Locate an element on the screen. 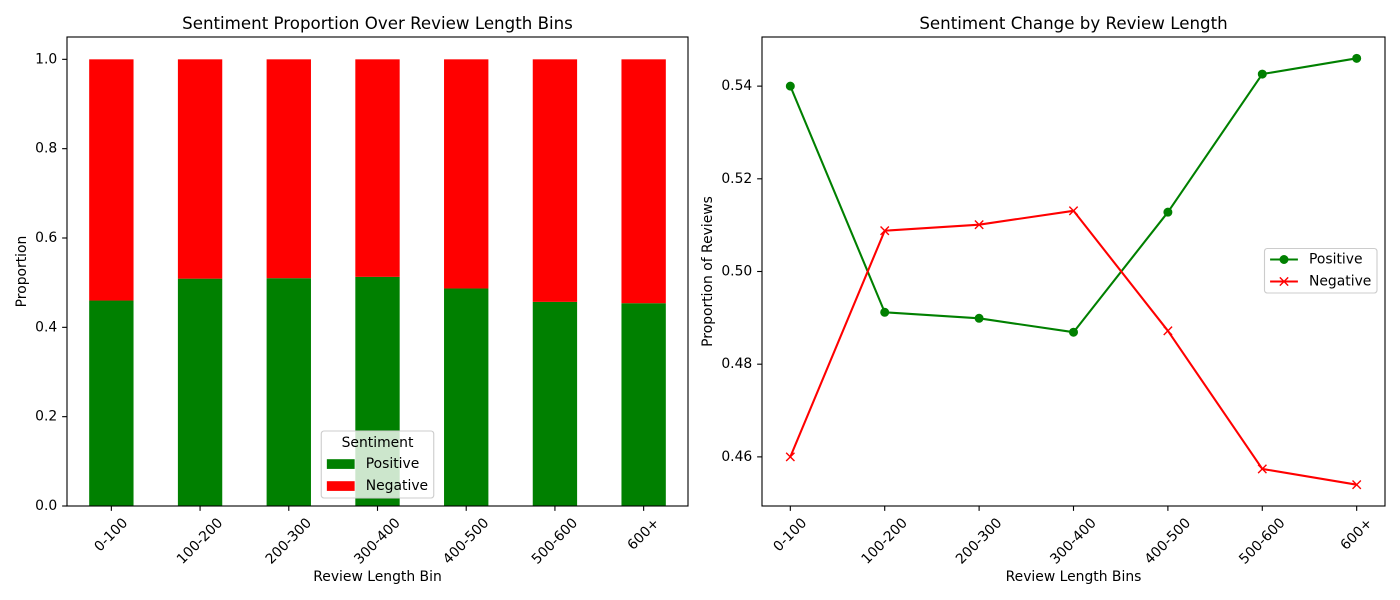  line-chart-x-axis-label: Review Length Bins is located at coordinates (1074, 577).